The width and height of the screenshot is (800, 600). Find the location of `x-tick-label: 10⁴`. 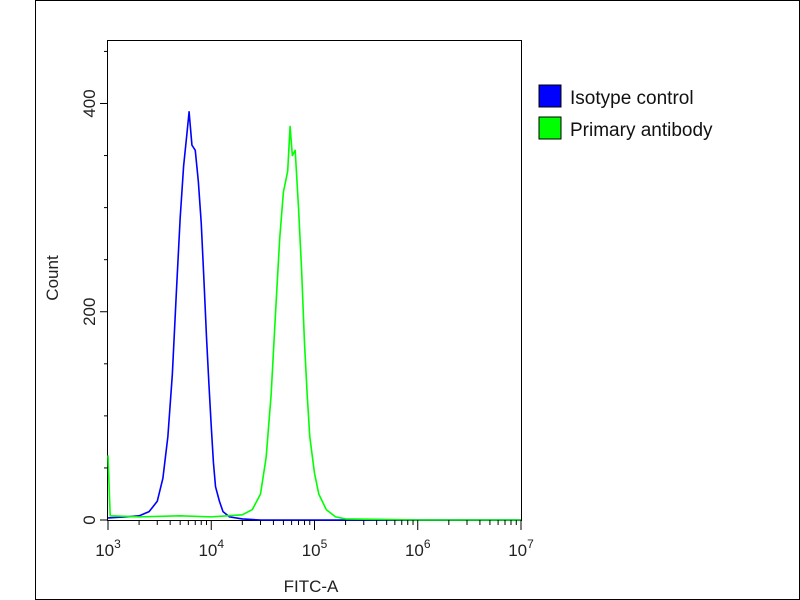

x-tick-label: 10⁴ is located at coordinates (211, 548).